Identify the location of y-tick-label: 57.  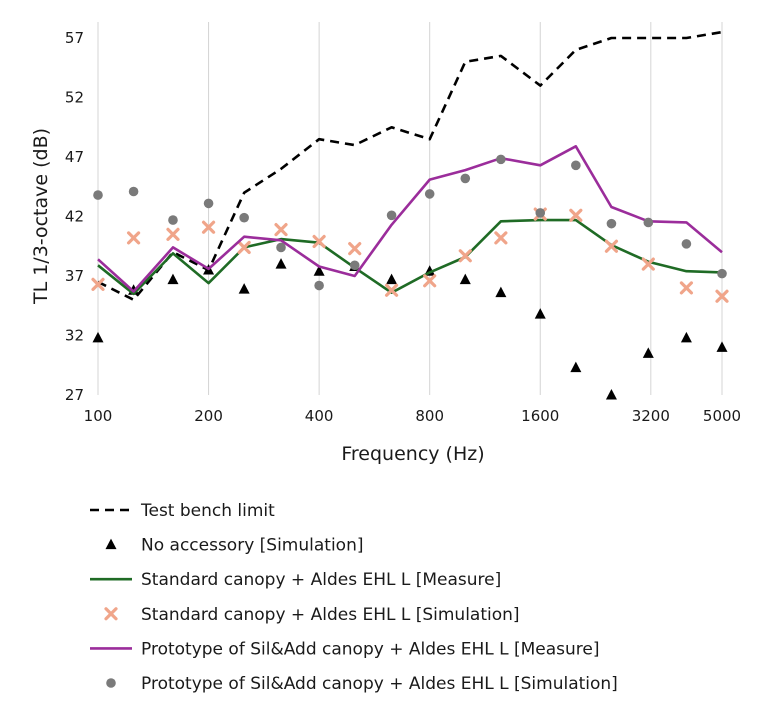
(74, 38).